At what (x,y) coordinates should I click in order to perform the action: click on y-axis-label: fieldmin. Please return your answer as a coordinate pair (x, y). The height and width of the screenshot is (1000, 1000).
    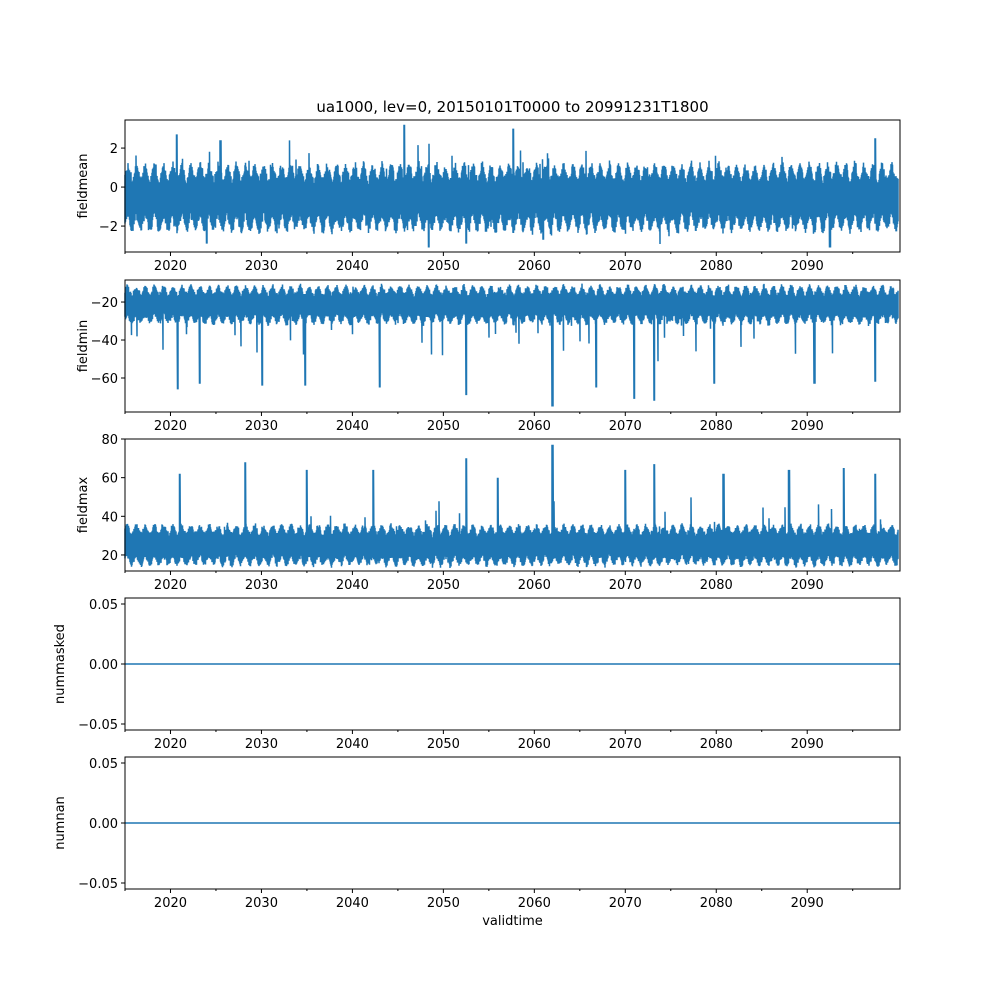
    Looking at the image, I should click on (83, 346).